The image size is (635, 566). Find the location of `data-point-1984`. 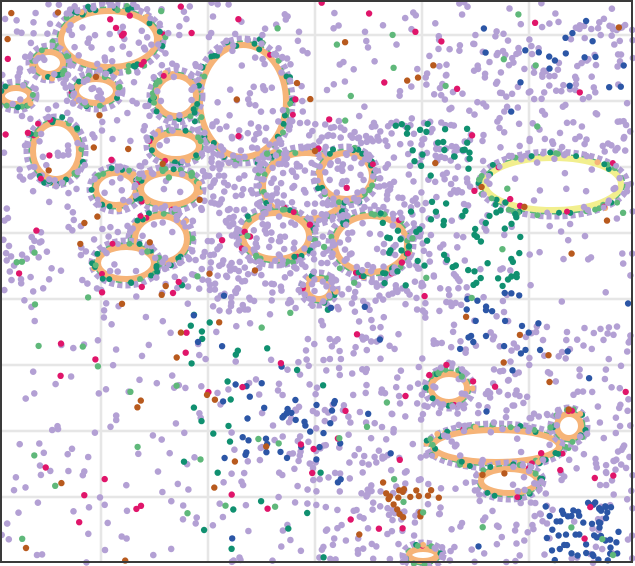

data-point-1984 is located at coordinates (520, 503).